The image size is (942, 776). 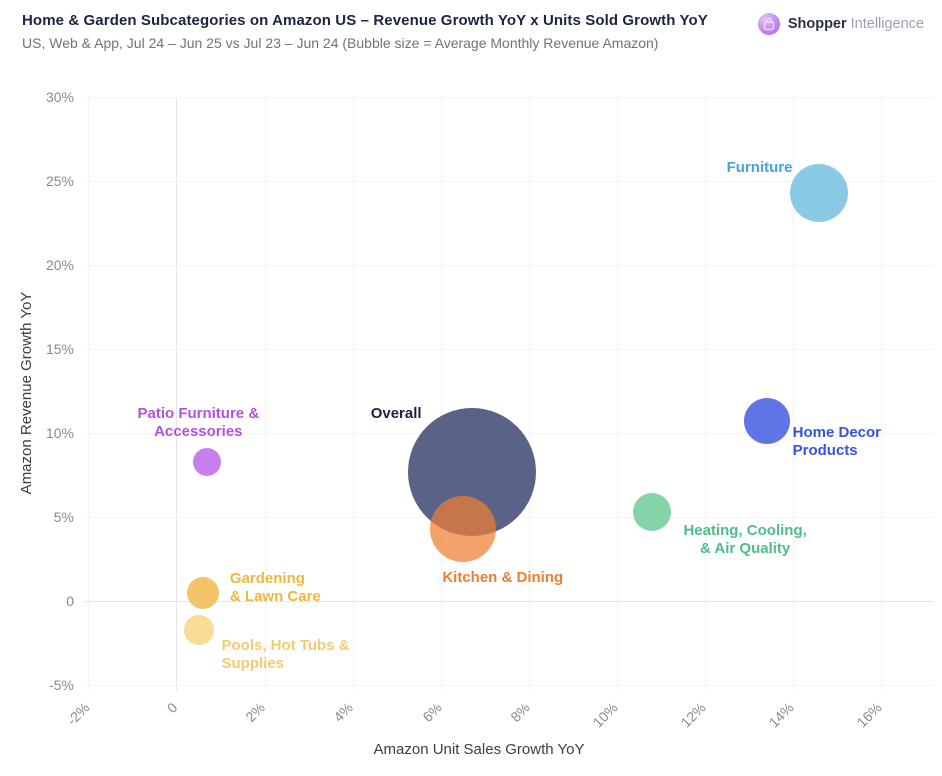 I want to click on x-tick-label: 0, so click(x=172, y=708).